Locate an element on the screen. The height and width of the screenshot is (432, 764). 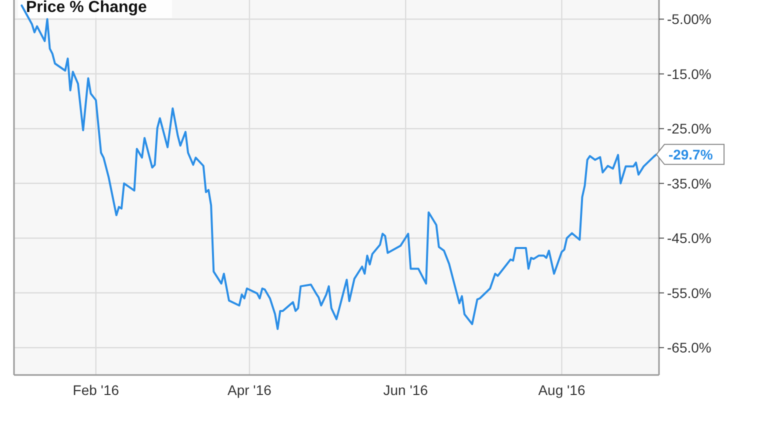
x-tick-label: Apr '16 is located at coordinates (250, 390).